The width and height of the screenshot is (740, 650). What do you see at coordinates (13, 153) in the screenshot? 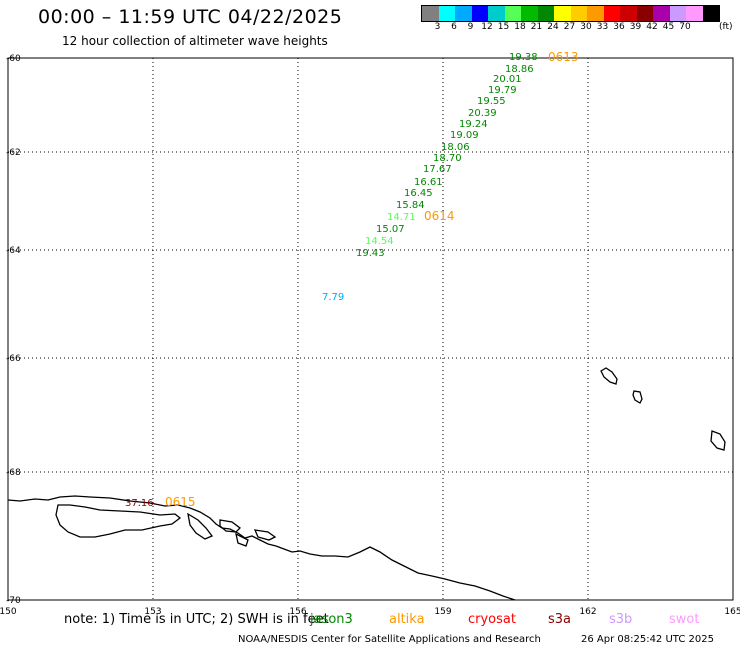
I see `latitude-tick-label: -62` at bounding box center [13, 153].